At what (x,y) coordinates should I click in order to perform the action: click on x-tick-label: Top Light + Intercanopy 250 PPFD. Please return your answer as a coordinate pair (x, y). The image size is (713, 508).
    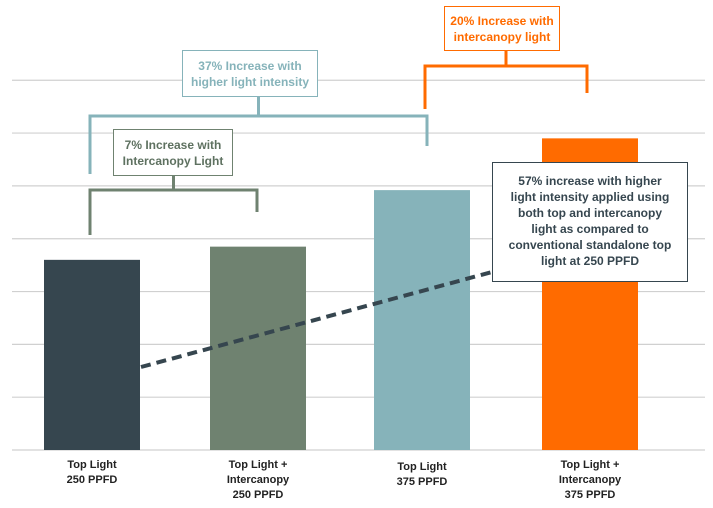
    Looking at the image, I should click on (258, 480).